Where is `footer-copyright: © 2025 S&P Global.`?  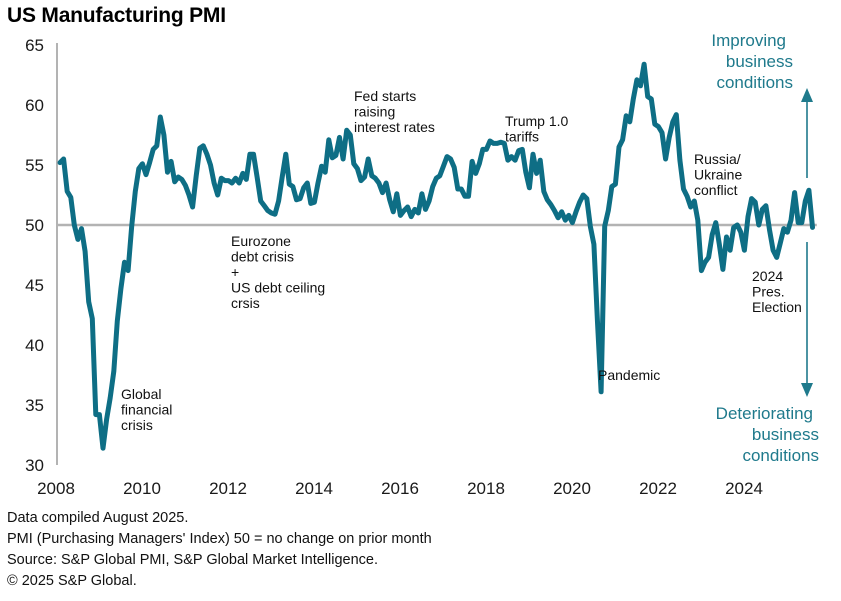 footer-copyright: © 2025 S&P Global. is located at coordinates (72, 581).